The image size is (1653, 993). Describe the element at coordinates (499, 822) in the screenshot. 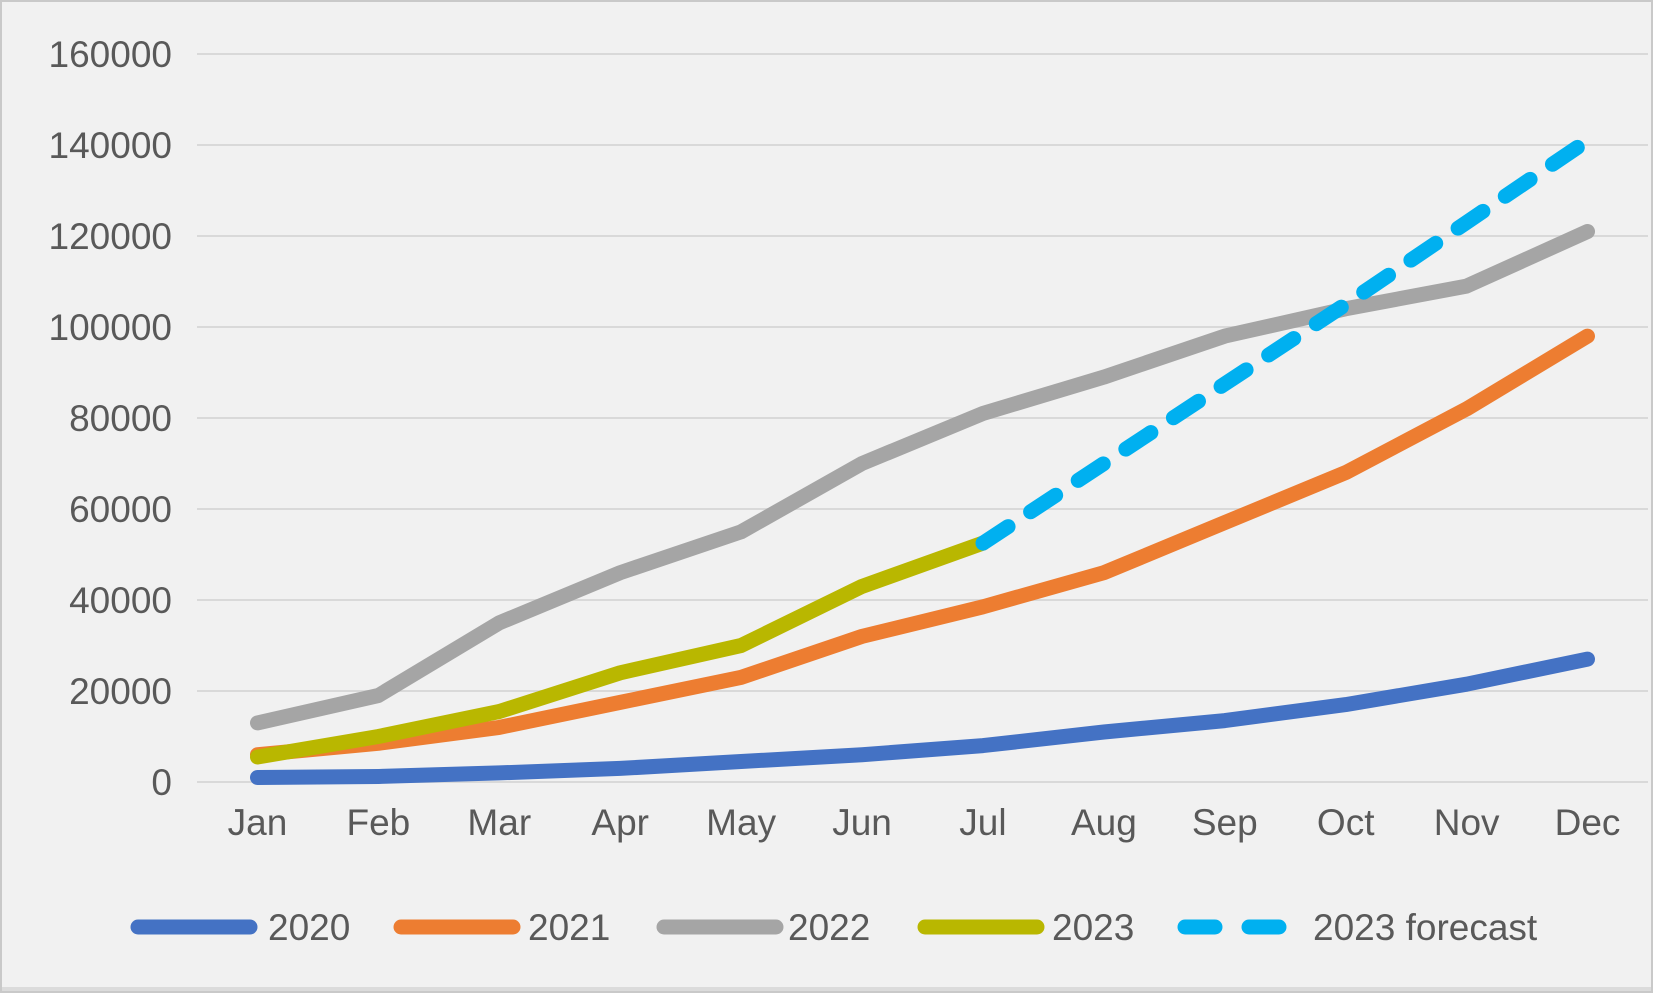

I see `x-axis-tick-label: Mar` at that location.